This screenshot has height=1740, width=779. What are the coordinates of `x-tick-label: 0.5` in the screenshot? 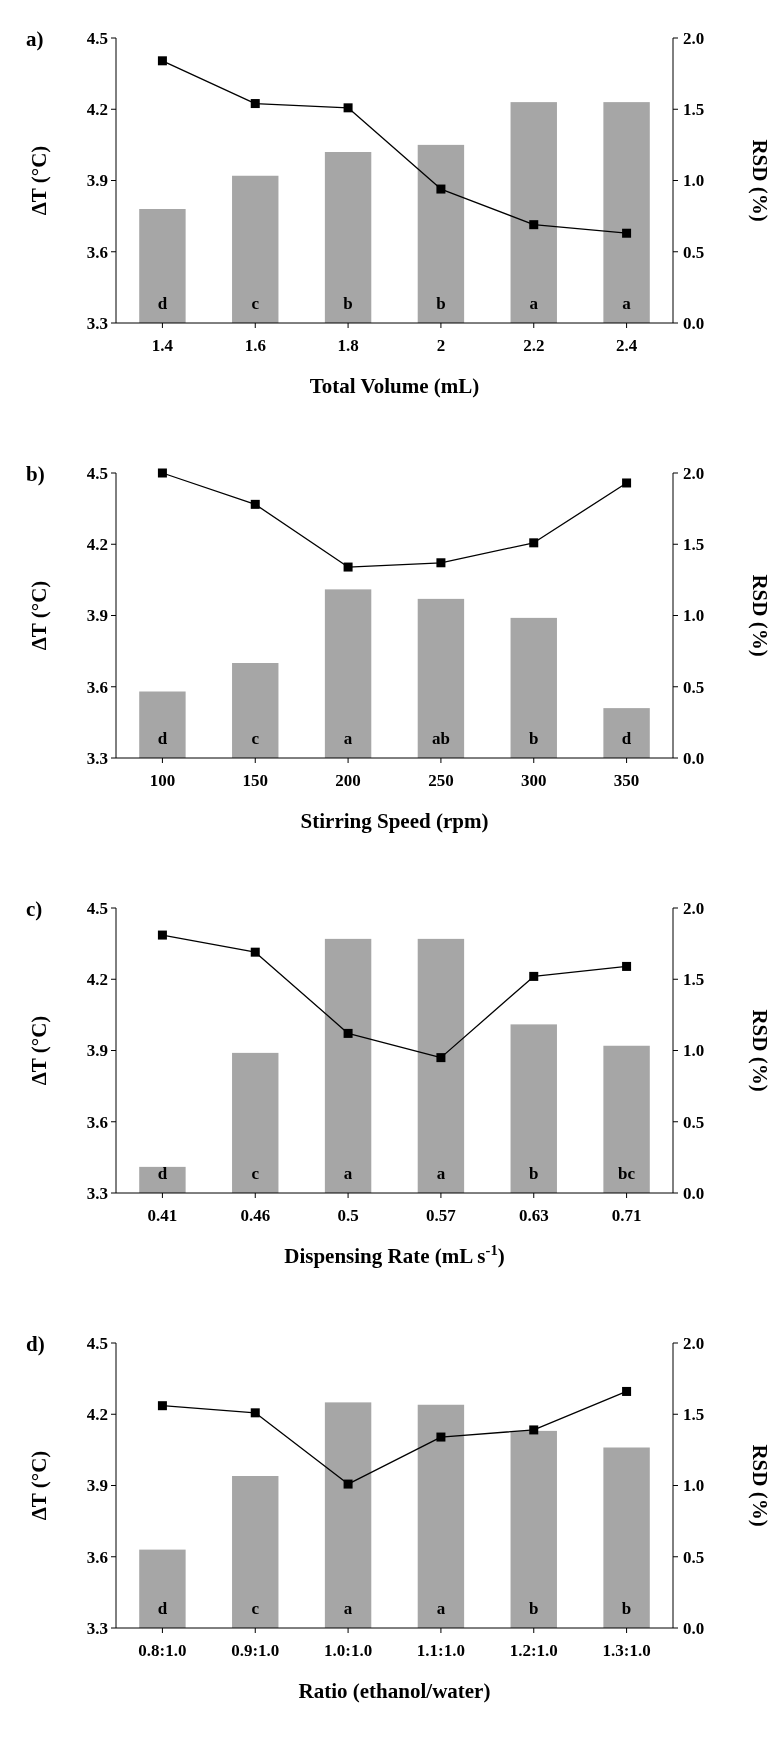 It's located at (348, 1215).